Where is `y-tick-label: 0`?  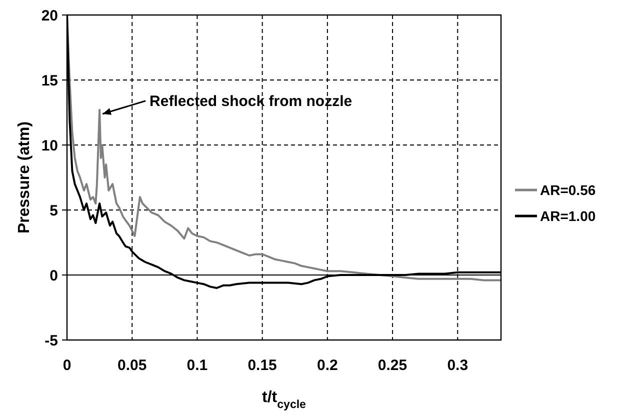 y-tick-label: 0 is located at coordinates (54, 275).